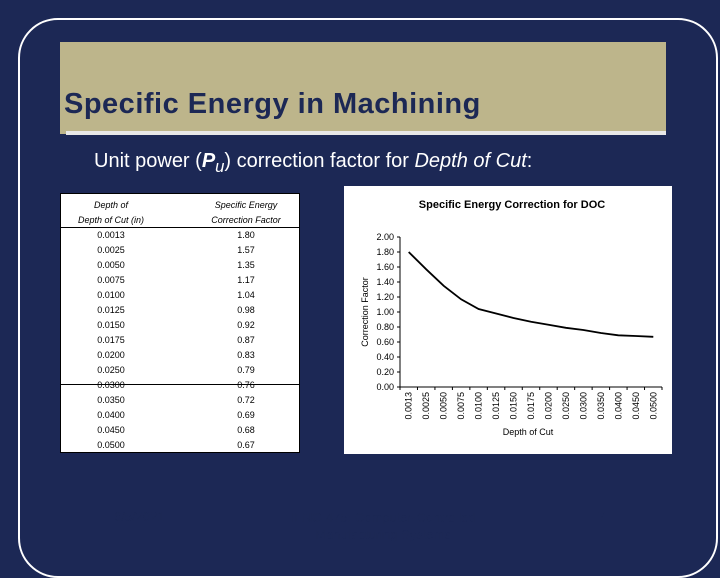 The height and width of the screenshot is (578, 720). What do you see at coordinates (385, 252) in the screenshot?
I see `y-tick-label: 1.80` at bounding box center [385, 252].